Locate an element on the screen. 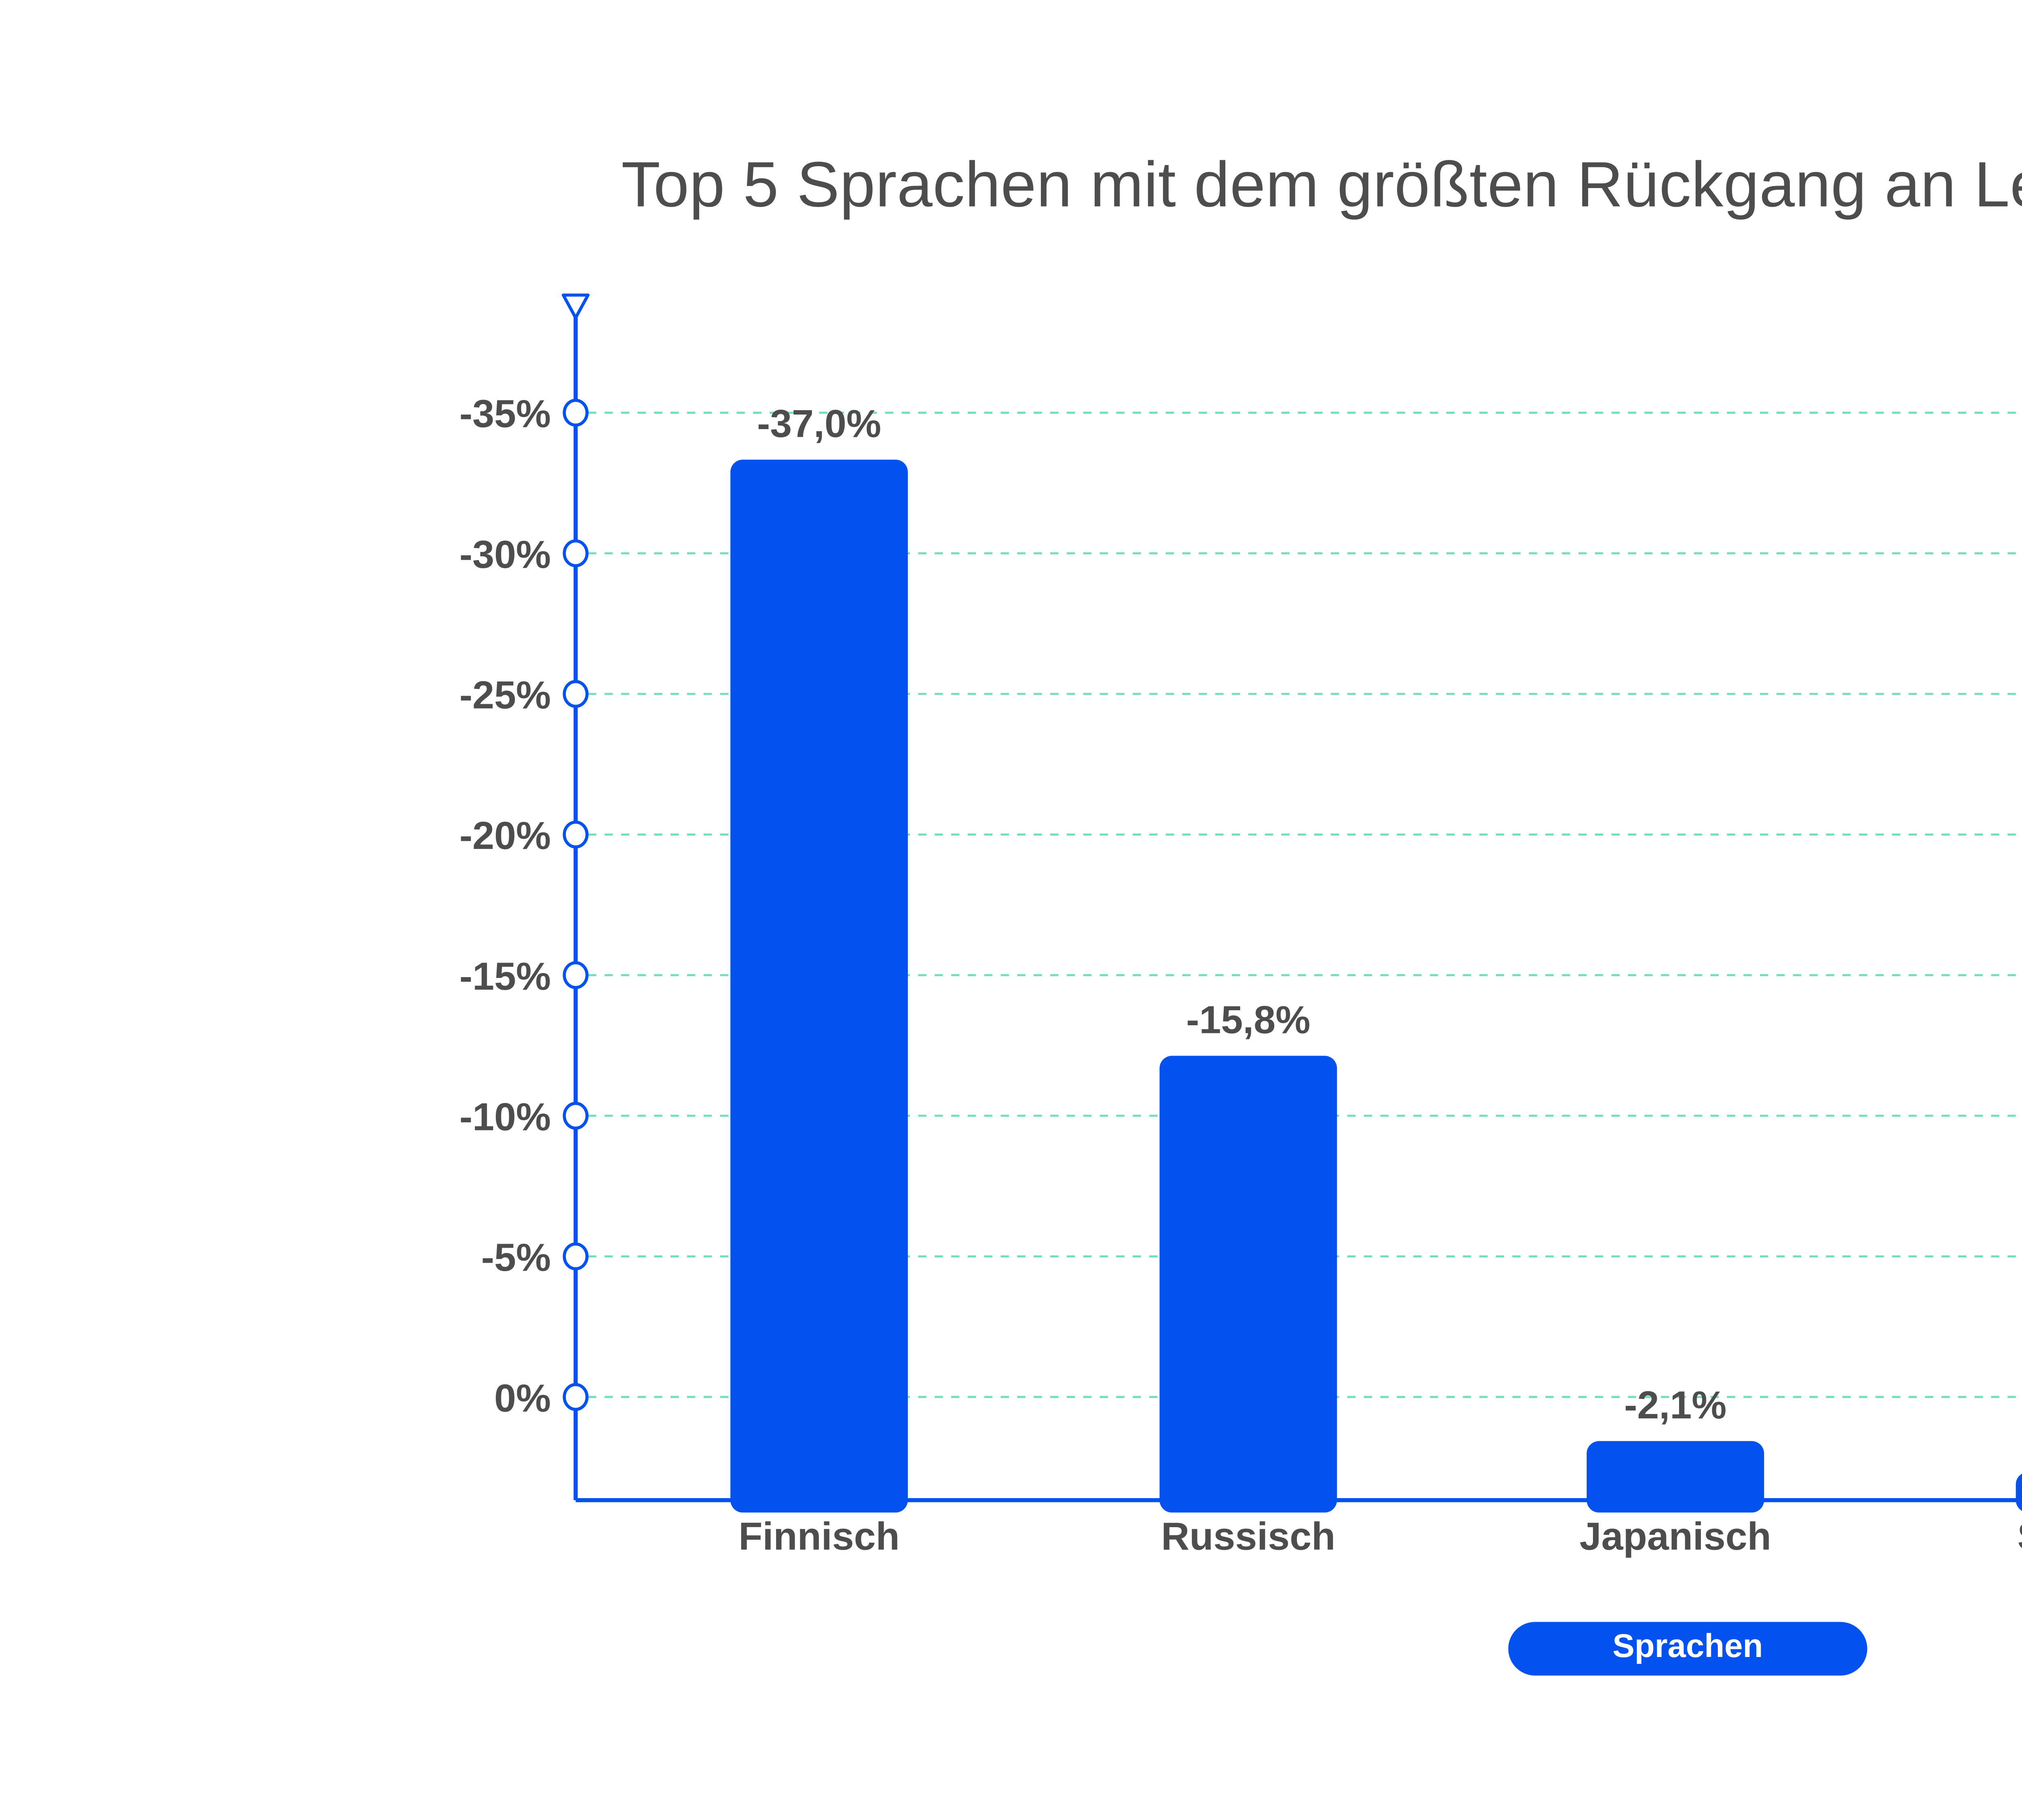 The width and height of the screenshot is (2022, 1820). y-tick-label: -25% is located at coordinates (505, 695).